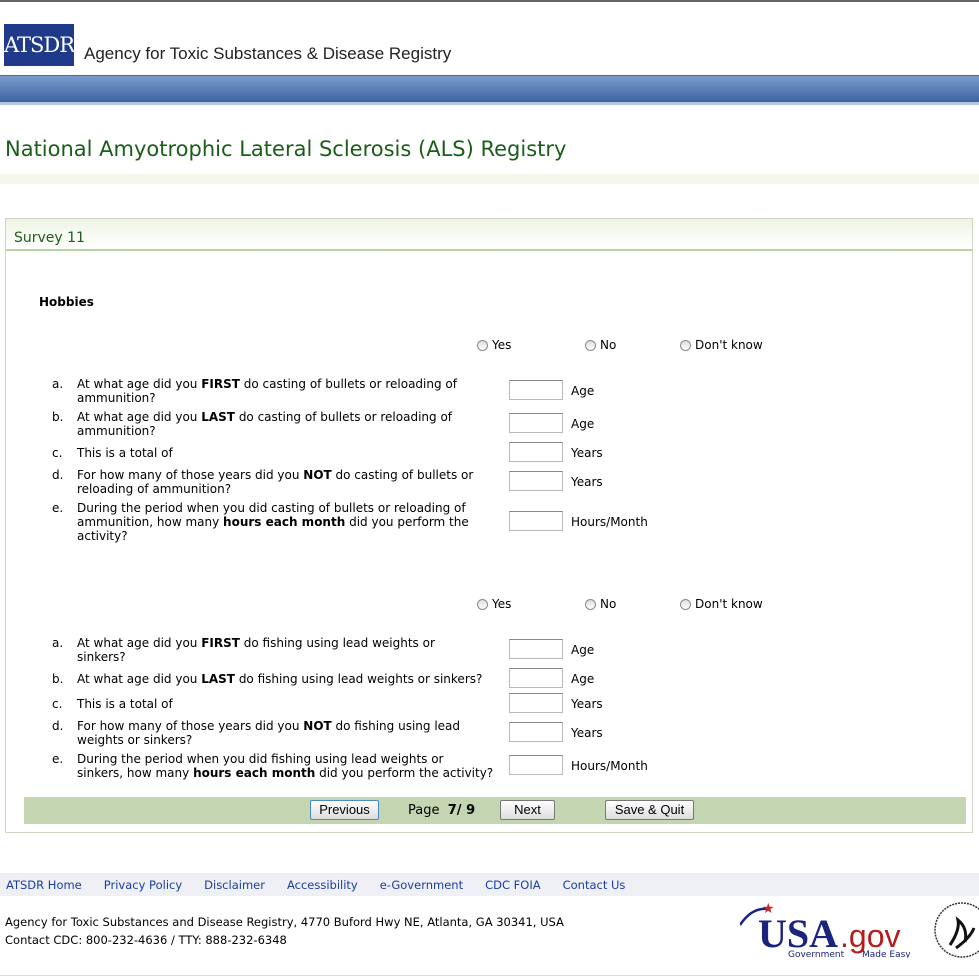 Image resolution: width=979 pixels, height=978 pixels. What do you see at coordinates (649, 810) in the screenshot?
I see `save-quit-button: Save & Quit` at bounding box center [649, 810].